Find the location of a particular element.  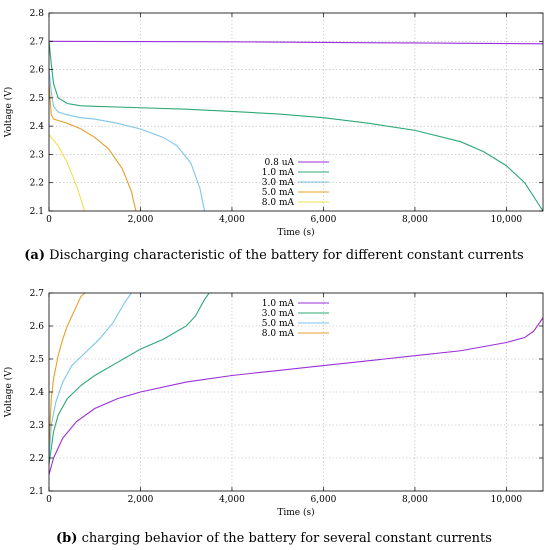

chart1-xtick-label-3: 6,000 is located at coordinates (324, 220).